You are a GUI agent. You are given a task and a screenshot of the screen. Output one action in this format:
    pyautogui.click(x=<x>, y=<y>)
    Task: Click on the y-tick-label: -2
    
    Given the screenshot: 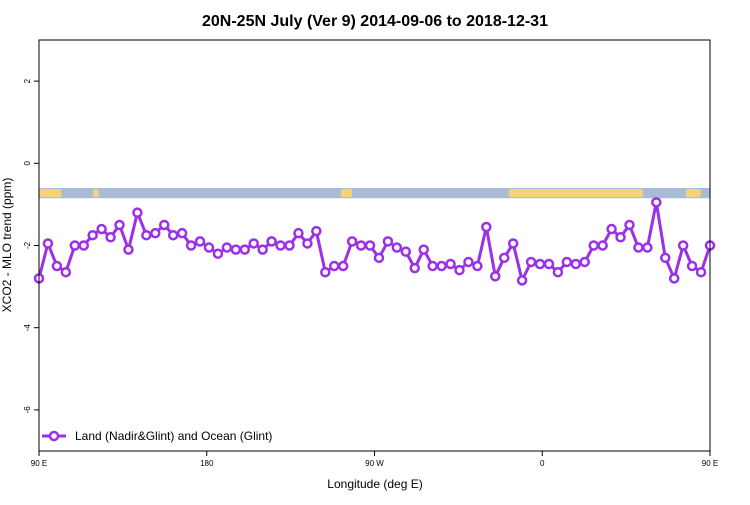 What is the action you would take?
    pyautogui.click(x=27, y=245)
    